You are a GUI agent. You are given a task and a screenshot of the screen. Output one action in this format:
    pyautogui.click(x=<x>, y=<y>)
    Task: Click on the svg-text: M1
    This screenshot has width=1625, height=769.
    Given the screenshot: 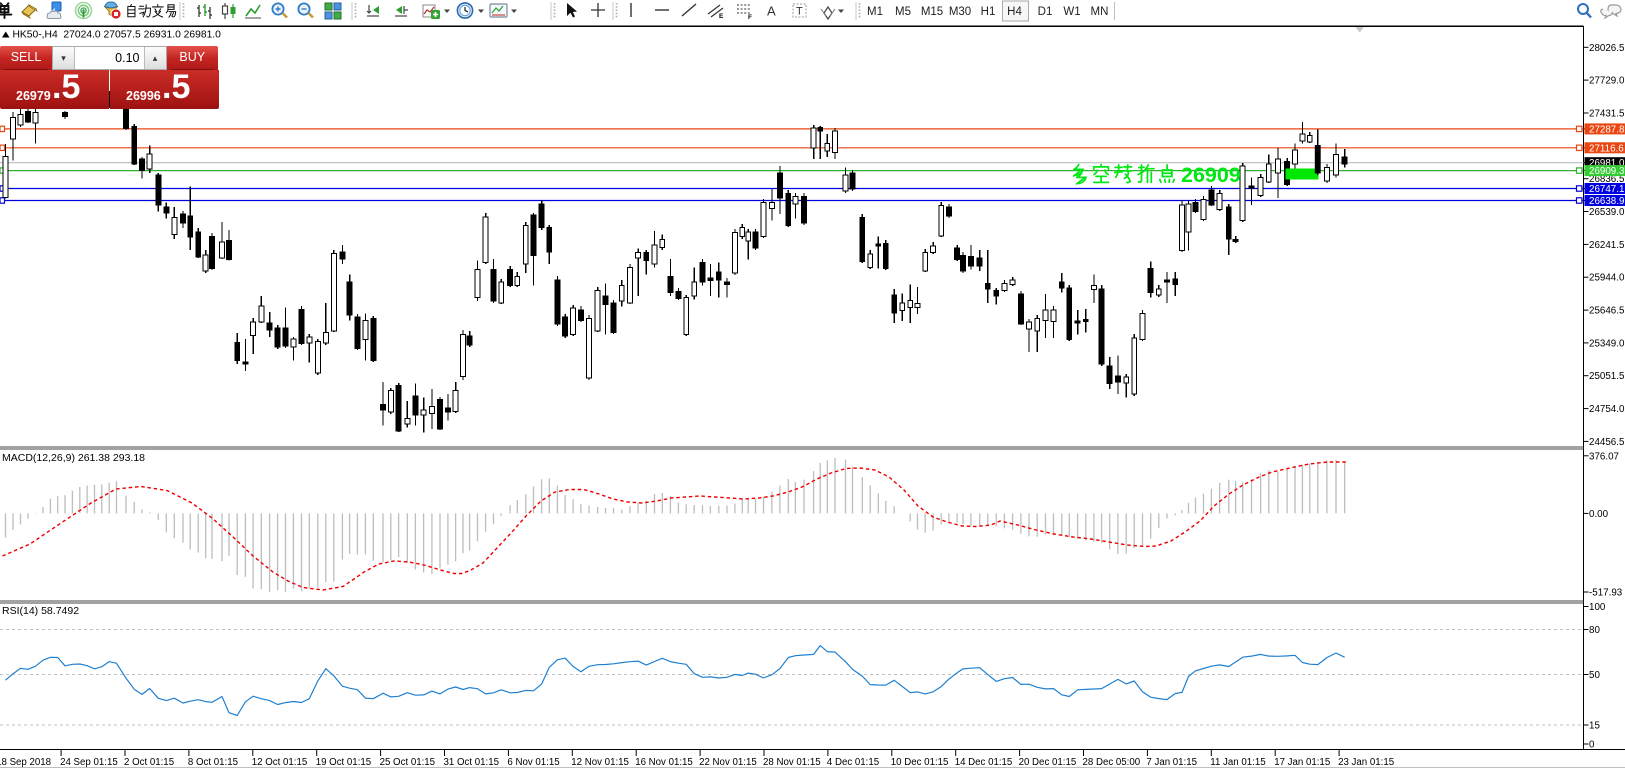 What is the action you would take?
    pyautogui.click(x=875, y=12)
    